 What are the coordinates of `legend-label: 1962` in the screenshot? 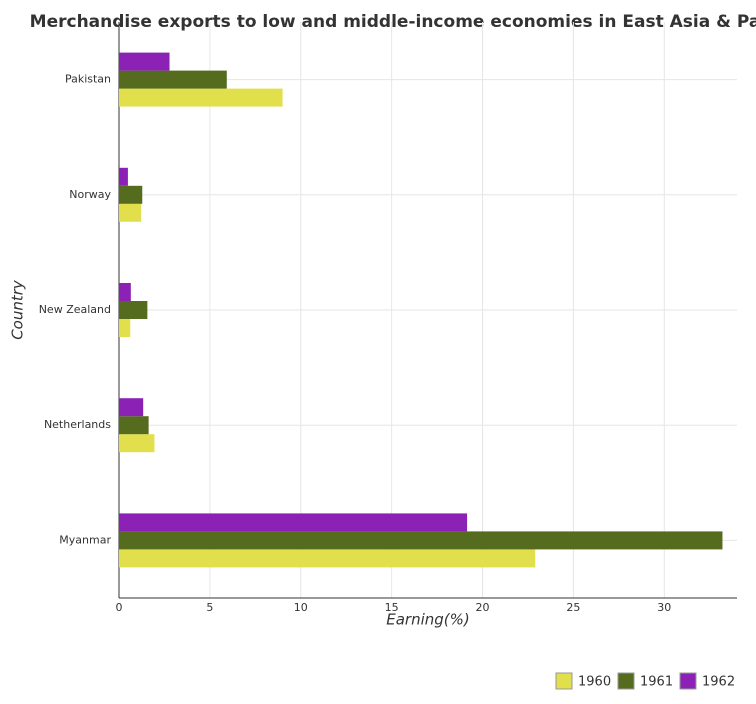 It's located at (718, 682).